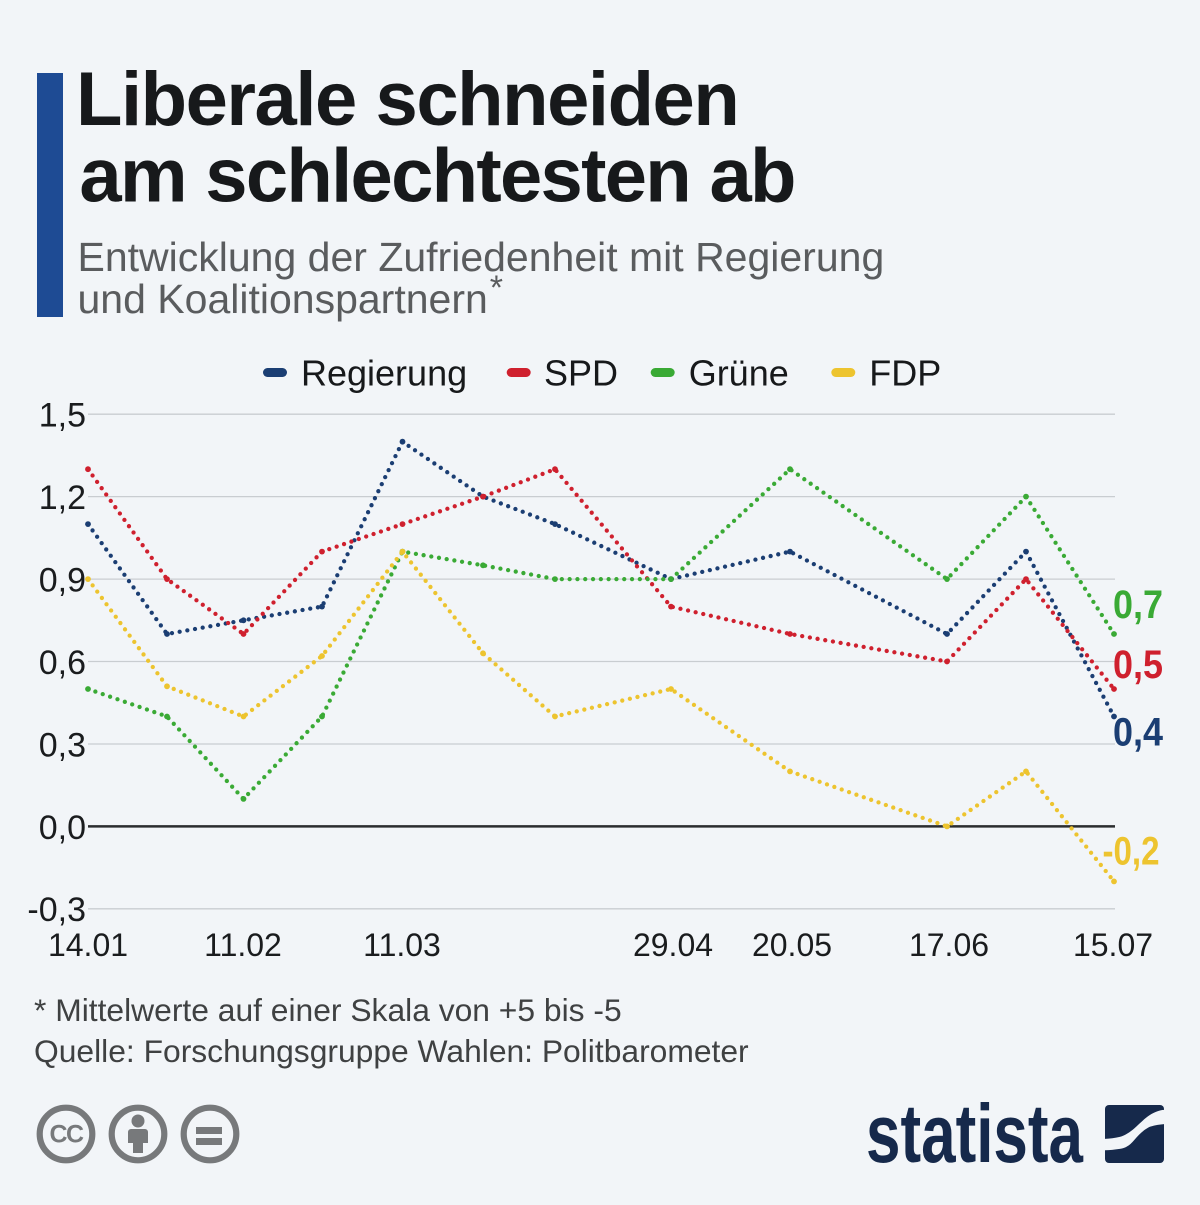 The width and height of the screenshot is (1200, 1205). I want to click on svg-text: 11.02, so click(243, 945).